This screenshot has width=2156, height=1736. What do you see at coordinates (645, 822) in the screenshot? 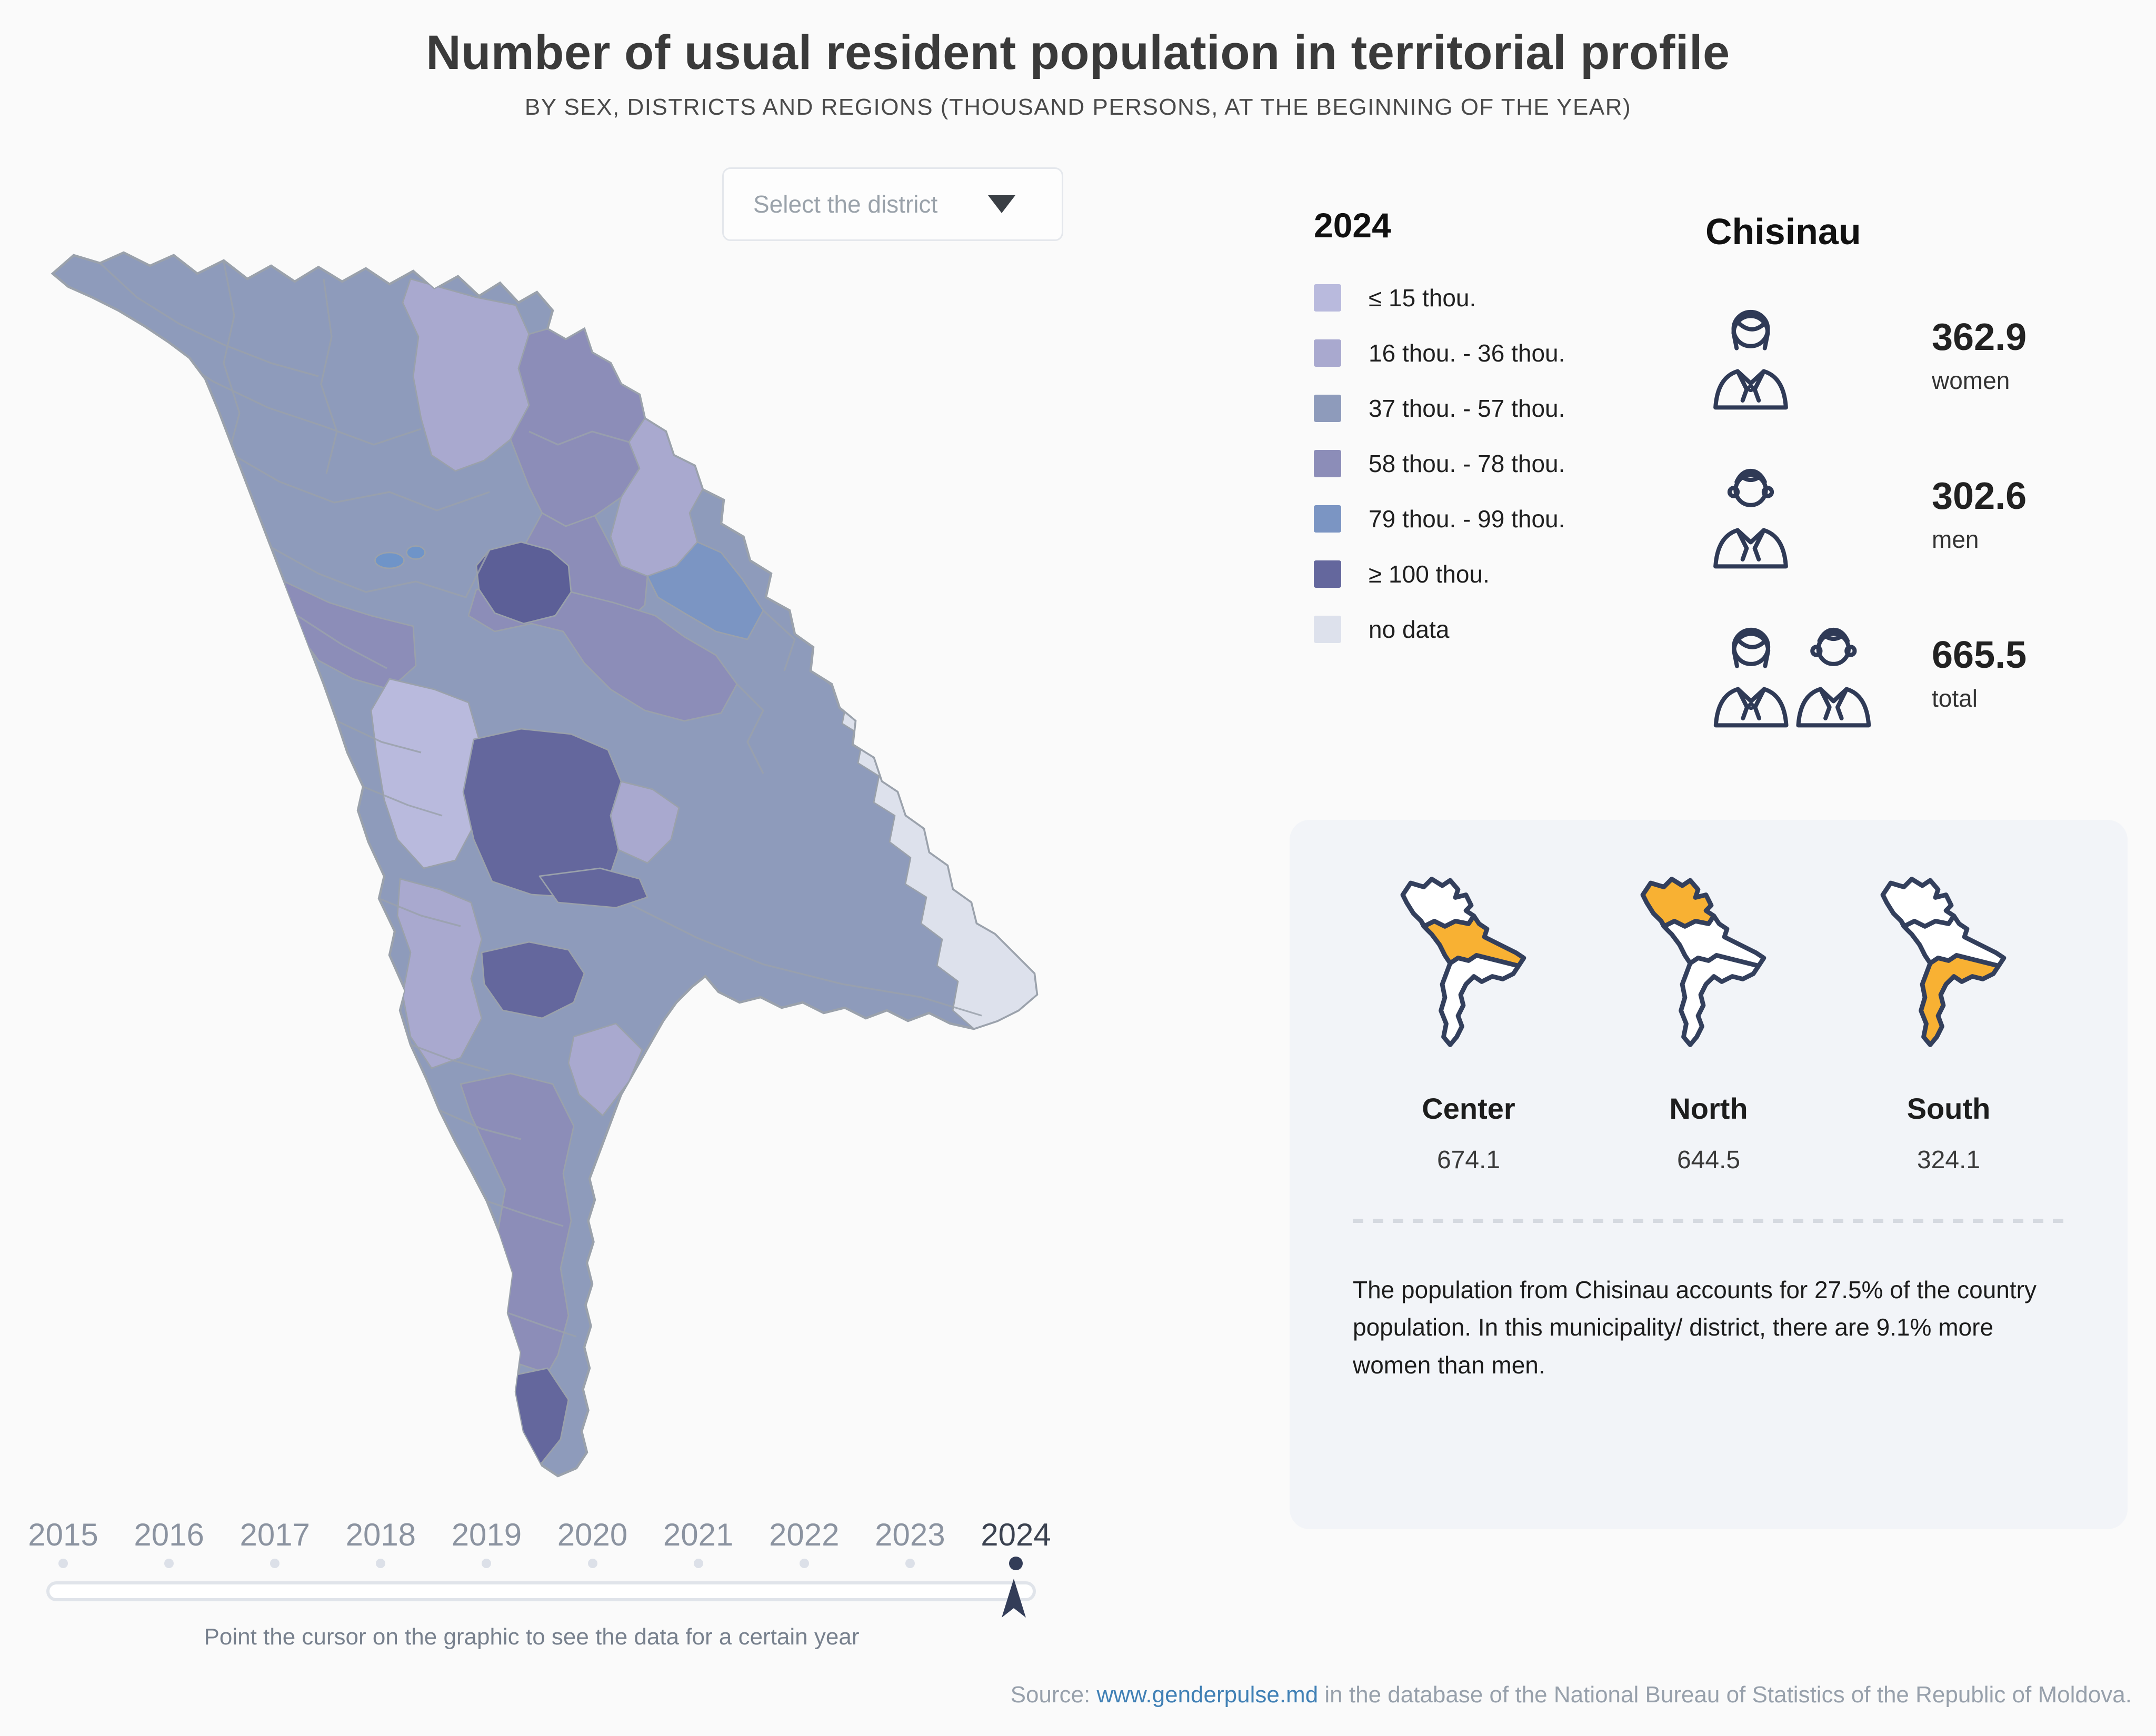
I see `district-collar-east` at bounding box center [645, 822].